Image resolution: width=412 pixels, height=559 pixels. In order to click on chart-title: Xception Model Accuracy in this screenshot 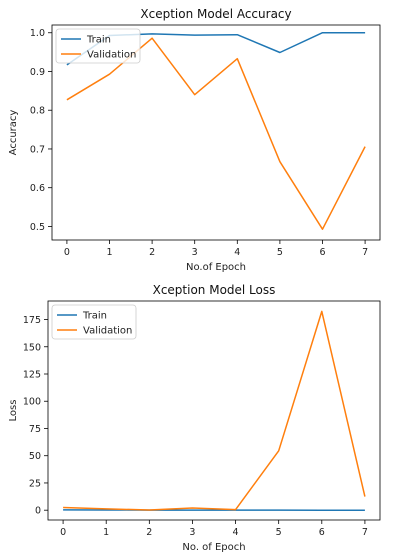, I will do `click(215, 14)`.